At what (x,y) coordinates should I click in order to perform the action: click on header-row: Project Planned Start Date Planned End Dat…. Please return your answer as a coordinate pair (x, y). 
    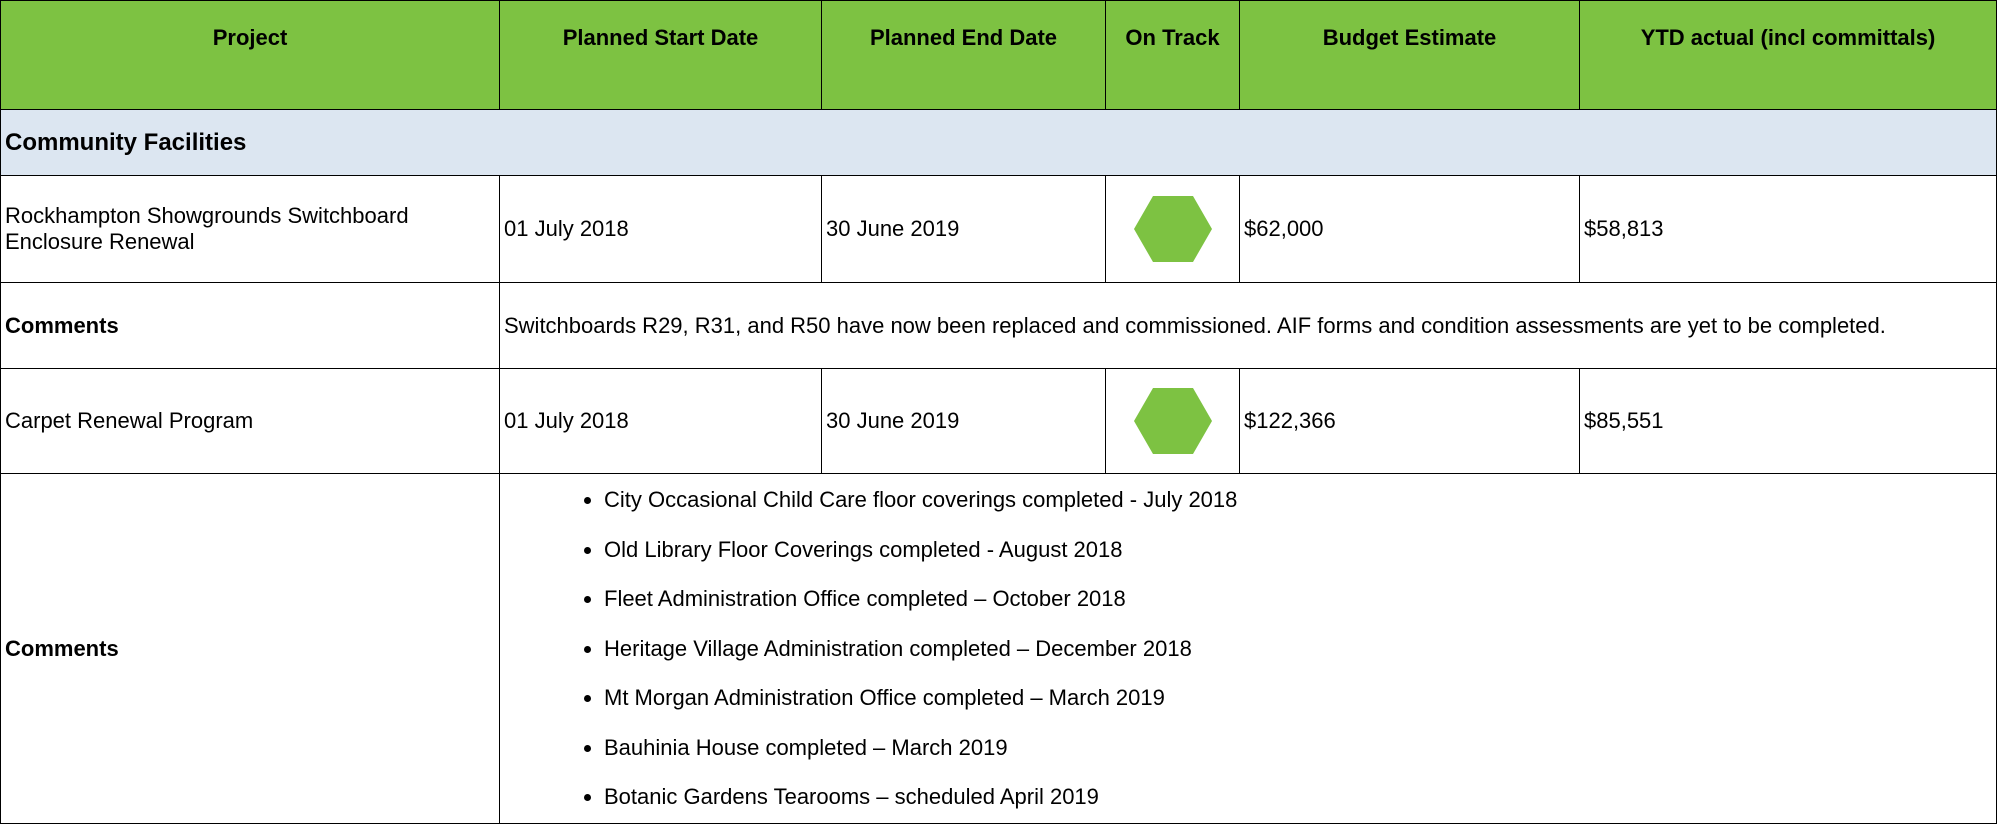
    Looking at the image, I should click on (998, 55).